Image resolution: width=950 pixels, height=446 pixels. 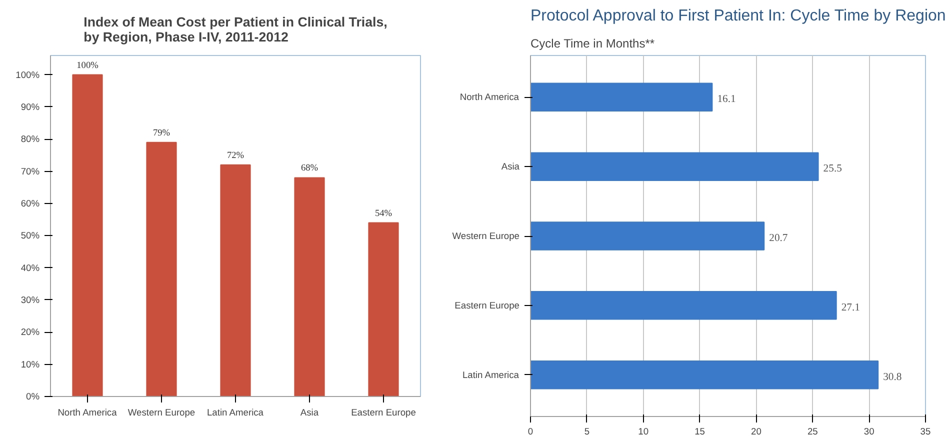 I want to click on chart-title: Protocol Approval to First Patient In: Cycle Time by Region, so click(x=738, y=16).